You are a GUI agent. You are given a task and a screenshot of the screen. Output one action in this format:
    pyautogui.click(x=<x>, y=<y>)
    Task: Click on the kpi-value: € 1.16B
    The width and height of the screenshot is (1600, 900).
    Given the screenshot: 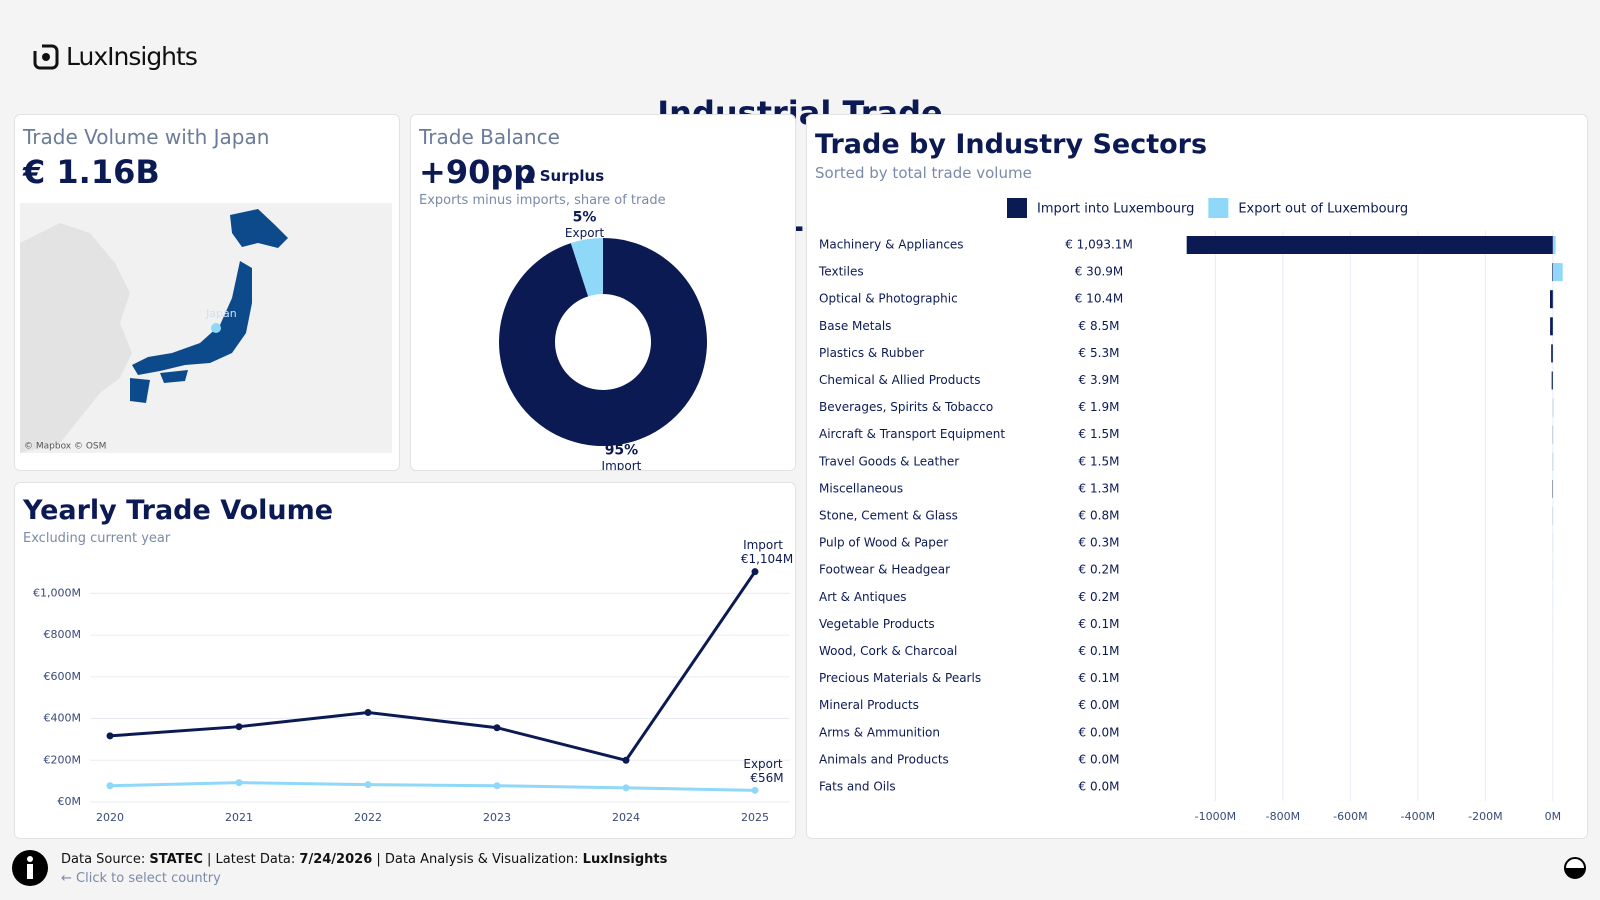 What is the action you would take?
    pyautogui.click(x=91, y=172)
    